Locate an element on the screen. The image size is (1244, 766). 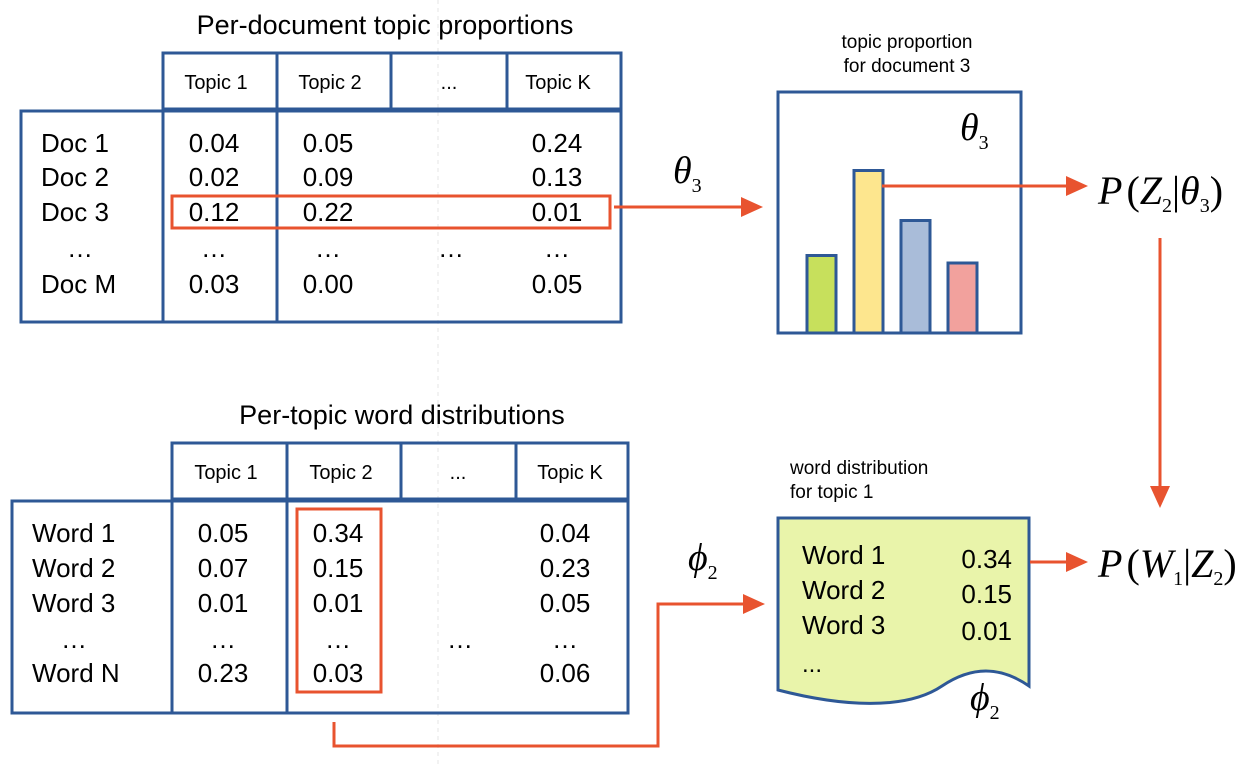
cell: 0.12 is located at coordinates (214, 212).